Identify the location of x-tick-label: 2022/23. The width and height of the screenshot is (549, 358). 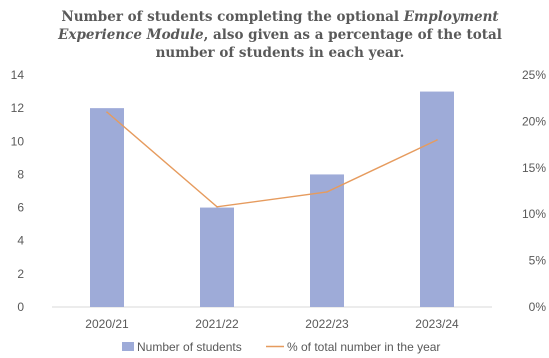
(327, 324).